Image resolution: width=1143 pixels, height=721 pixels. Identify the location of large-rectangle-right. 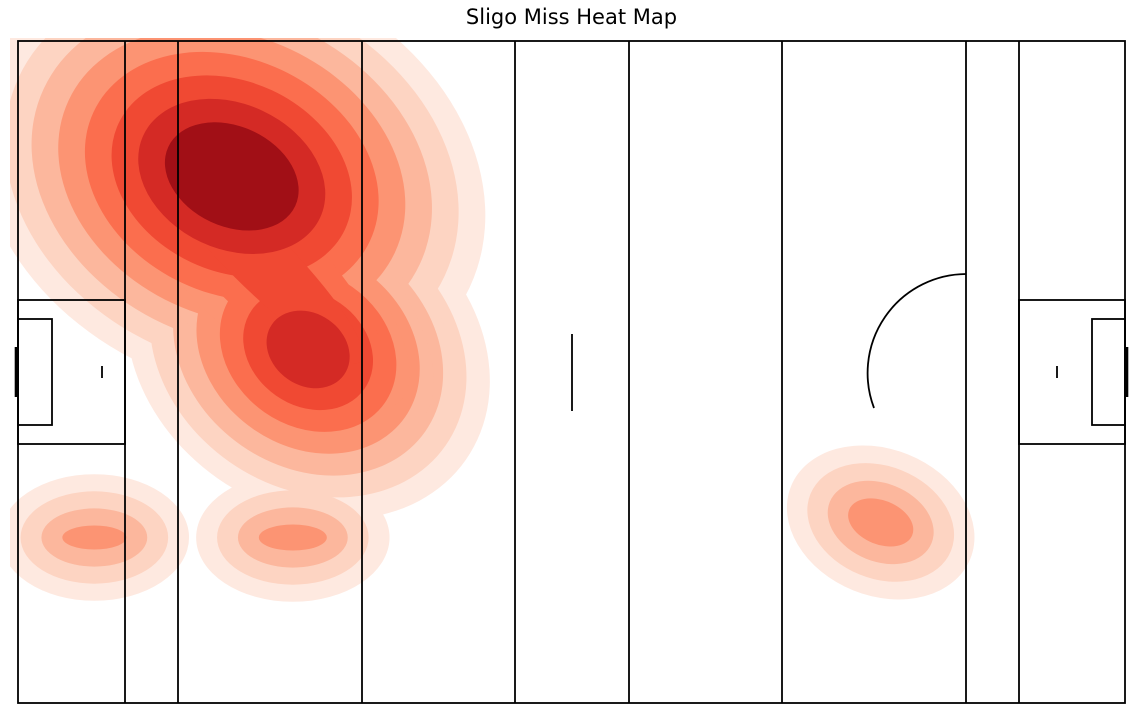
(1072, 372).